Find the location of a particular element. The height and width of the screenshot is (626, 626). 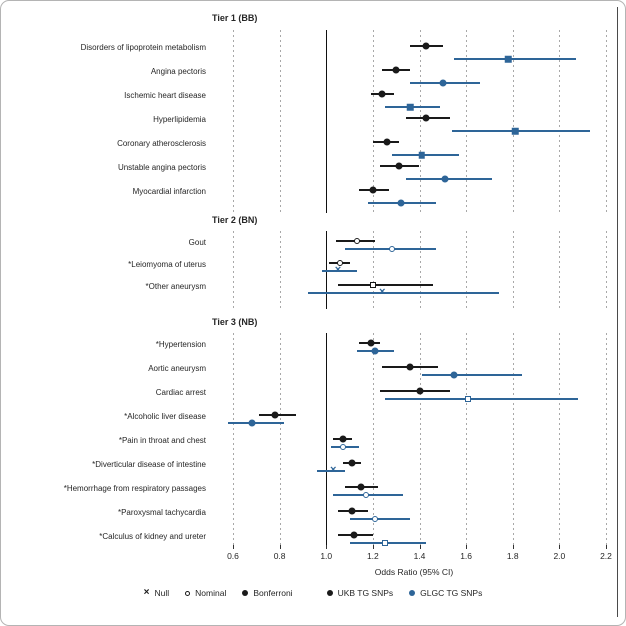

row-label: *Alcoholic liver disease is located at coordinates (165, 416).